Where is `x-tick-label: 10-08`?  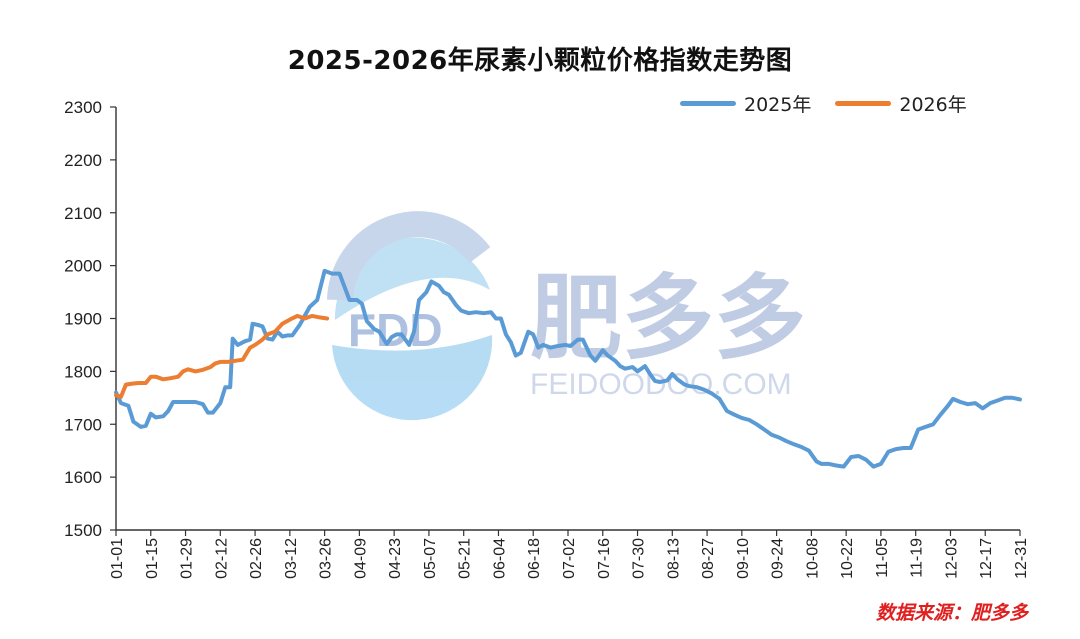
x-tick-label: 10-08 is located at coordinates (812, 558).